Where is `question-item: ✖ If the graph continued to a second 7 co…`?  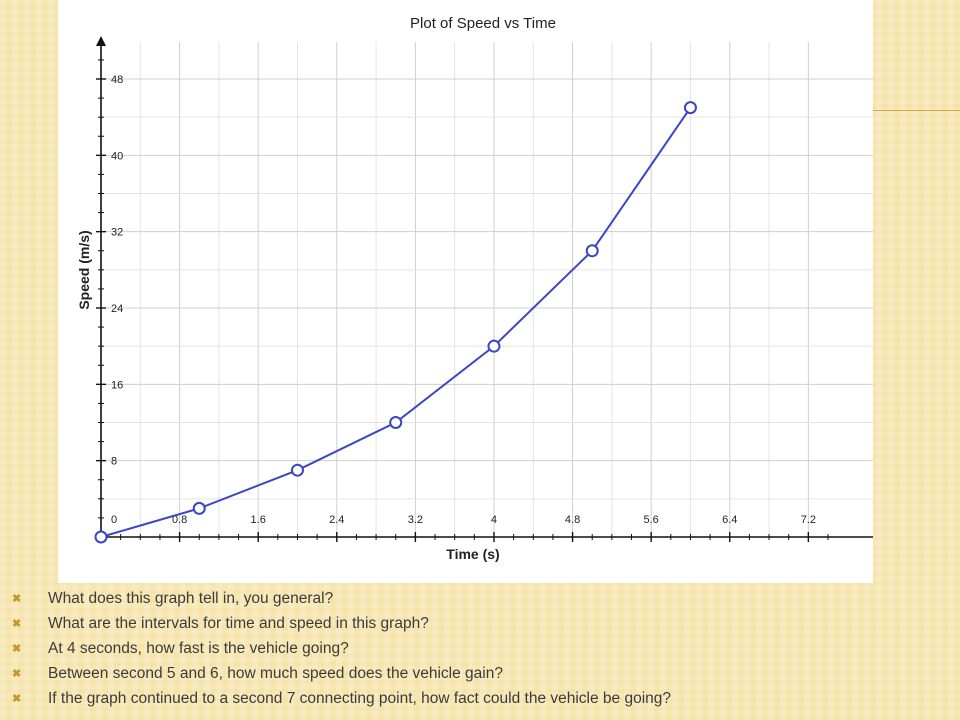
question-item: ✖ If the graph continued to a second 7 co… is located at coordinates (480, 698).